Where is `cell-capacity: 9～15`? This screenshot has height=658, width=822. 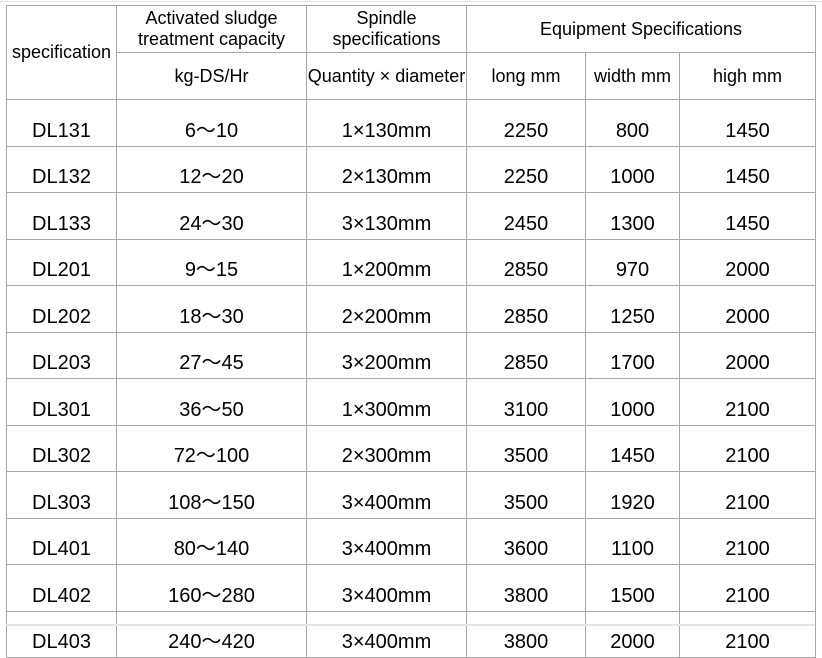
cell-capacity: 9～15 is located at coordinates (211, 262).